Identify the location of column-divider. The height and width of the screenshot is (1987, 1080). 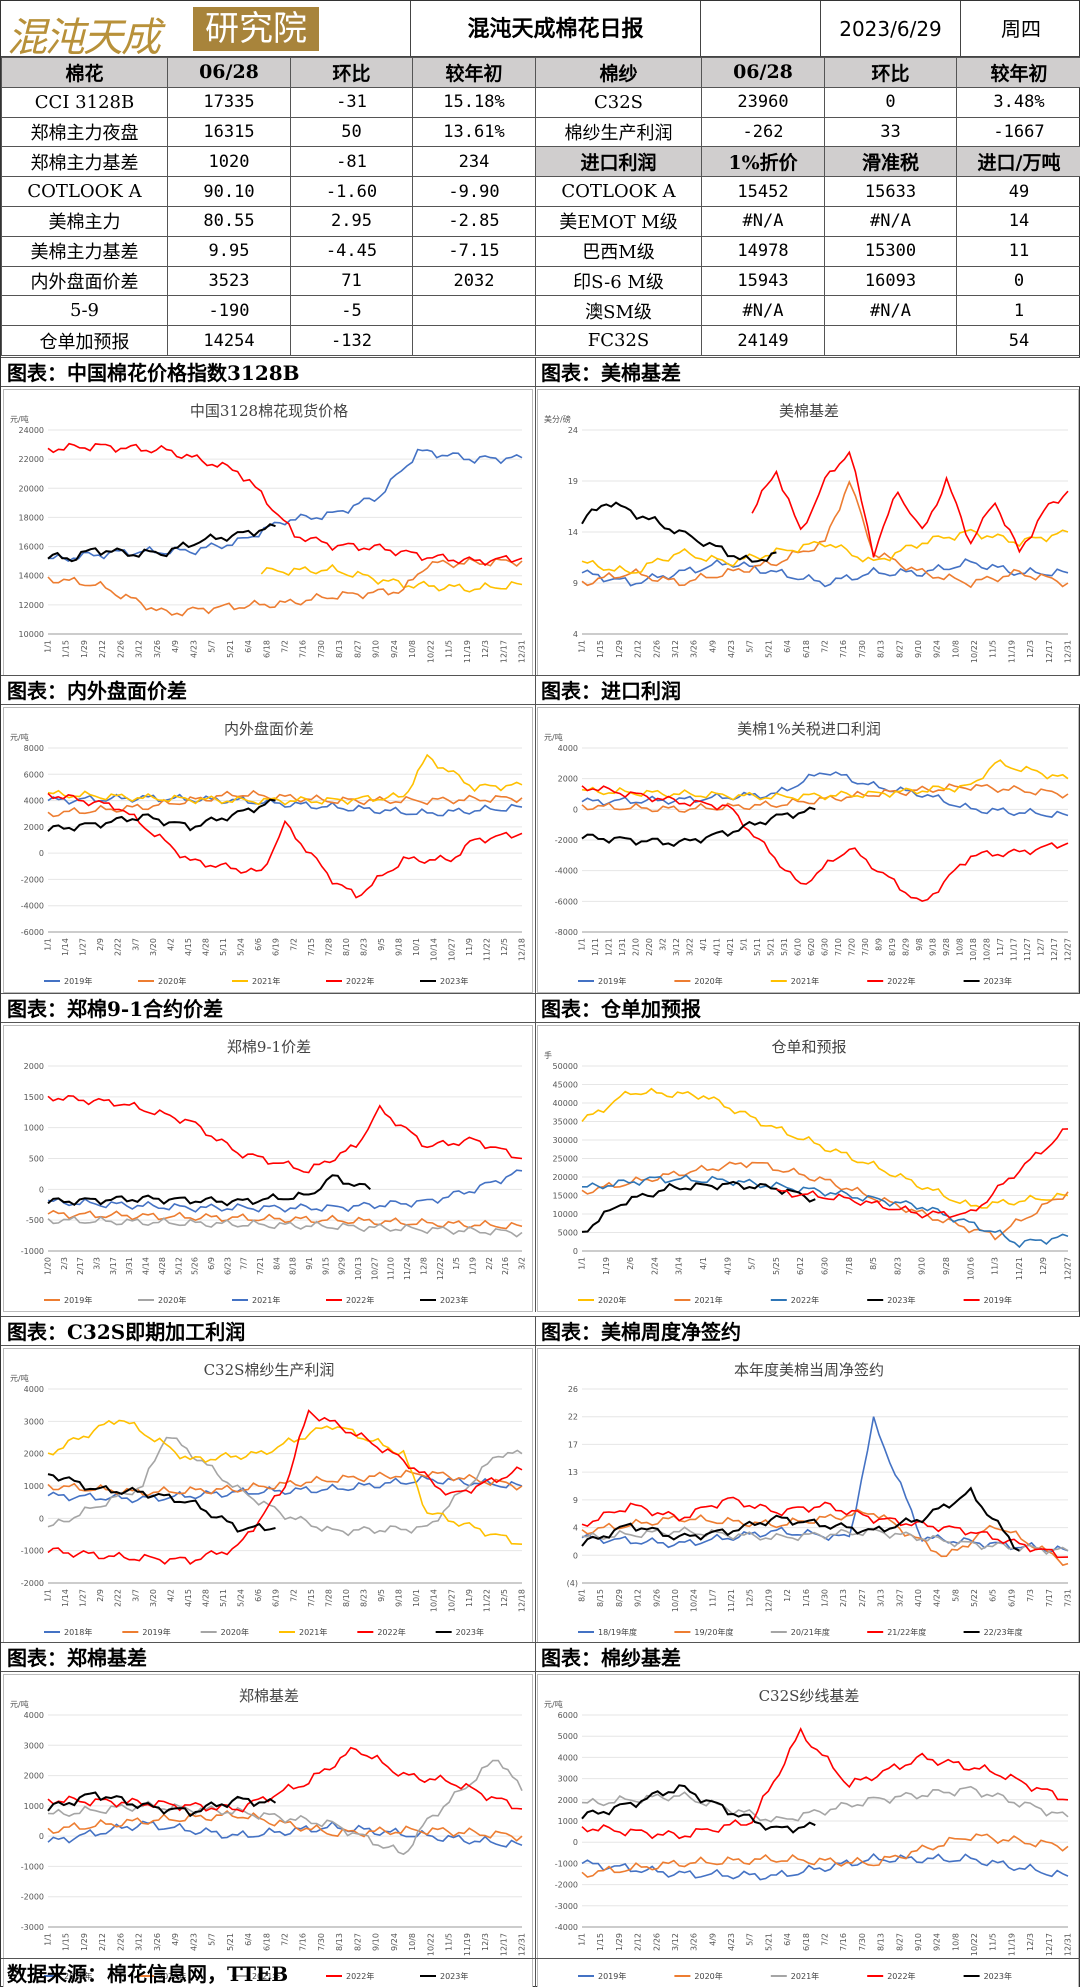
(535, 1152).